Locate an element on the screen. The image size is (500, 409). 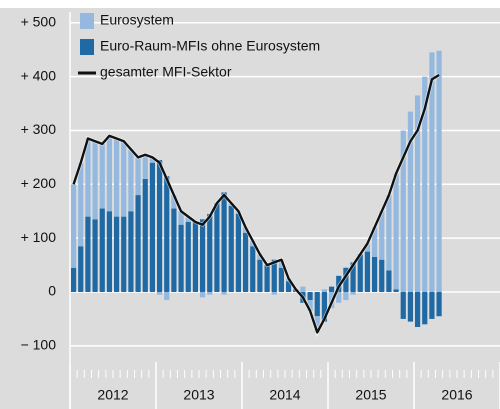
legend-label: Euro-Raum-MFIs ohne Eurosystem is located at coordinates (210, 46).